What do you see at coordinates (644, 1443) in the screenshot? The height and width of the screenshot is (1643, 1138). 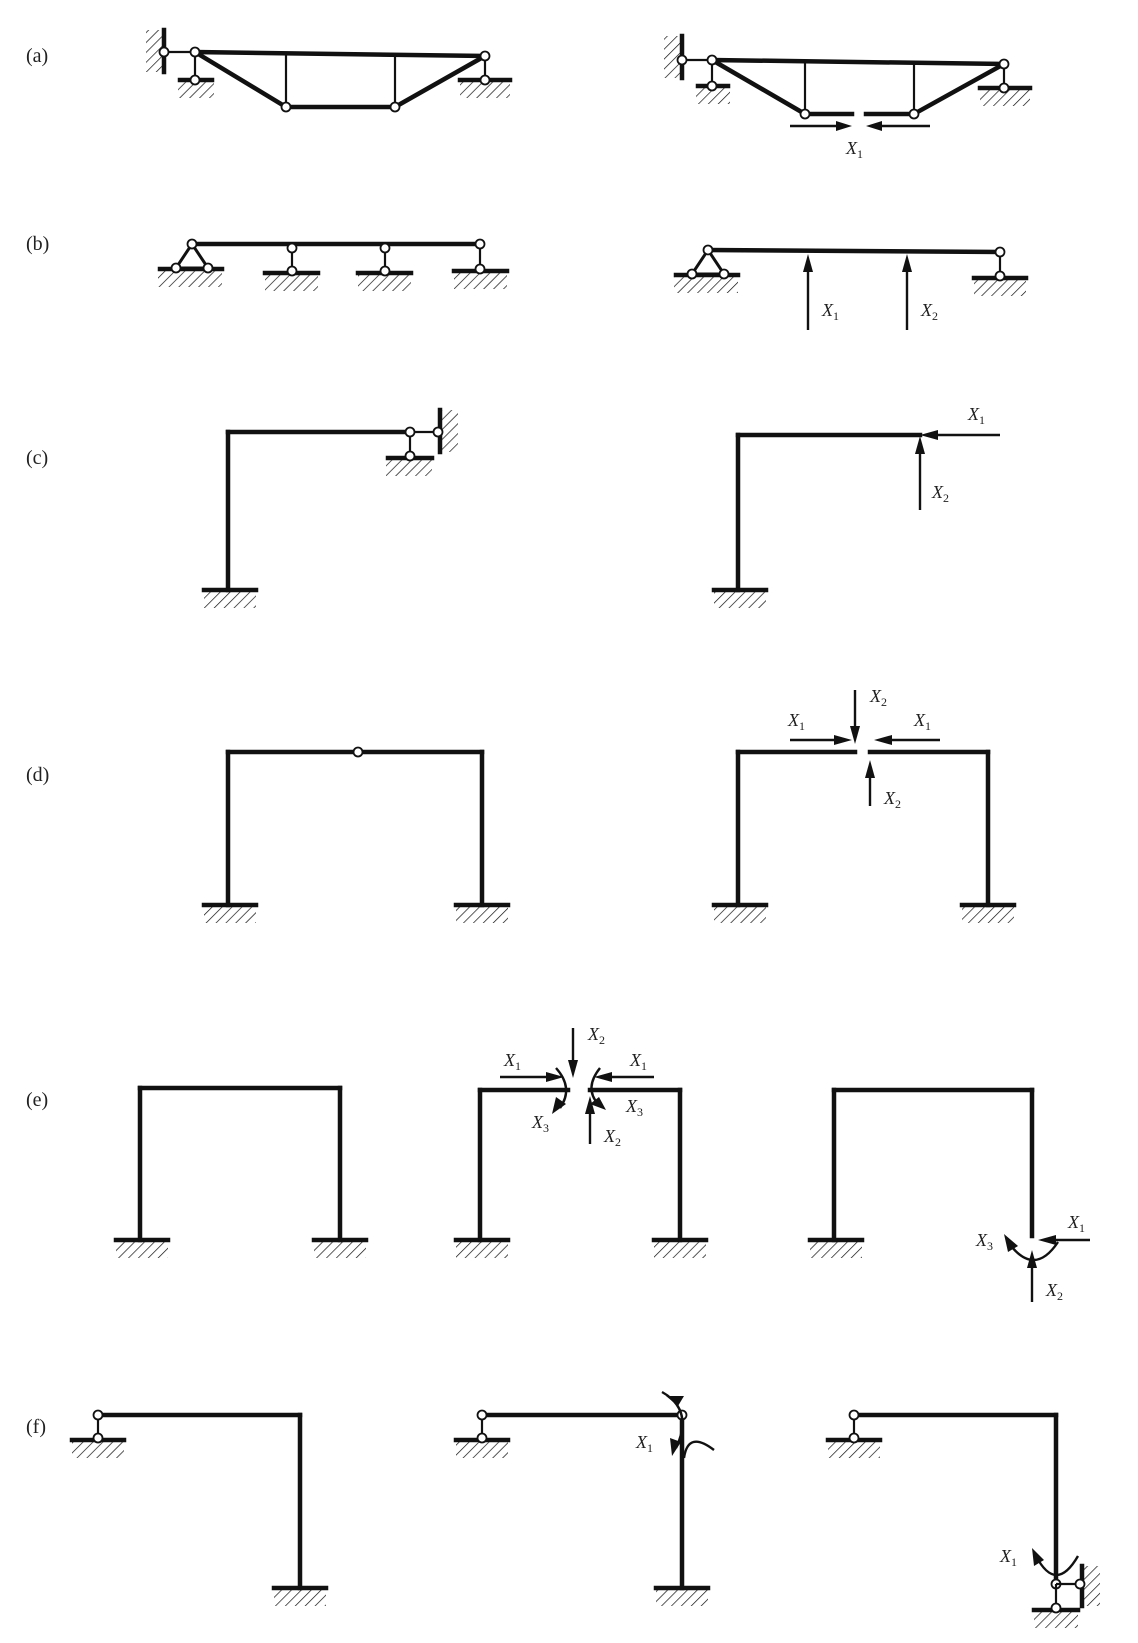 I see `f-x1-middle: X1` at bounding box center [644, 1443].